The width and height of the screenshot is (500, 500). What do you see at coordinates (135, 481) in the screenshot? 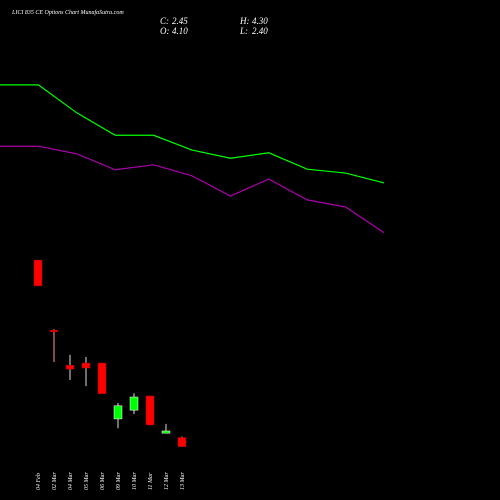
I see `x-tick-label: 10 Mar` at bounding box center [135, 481].